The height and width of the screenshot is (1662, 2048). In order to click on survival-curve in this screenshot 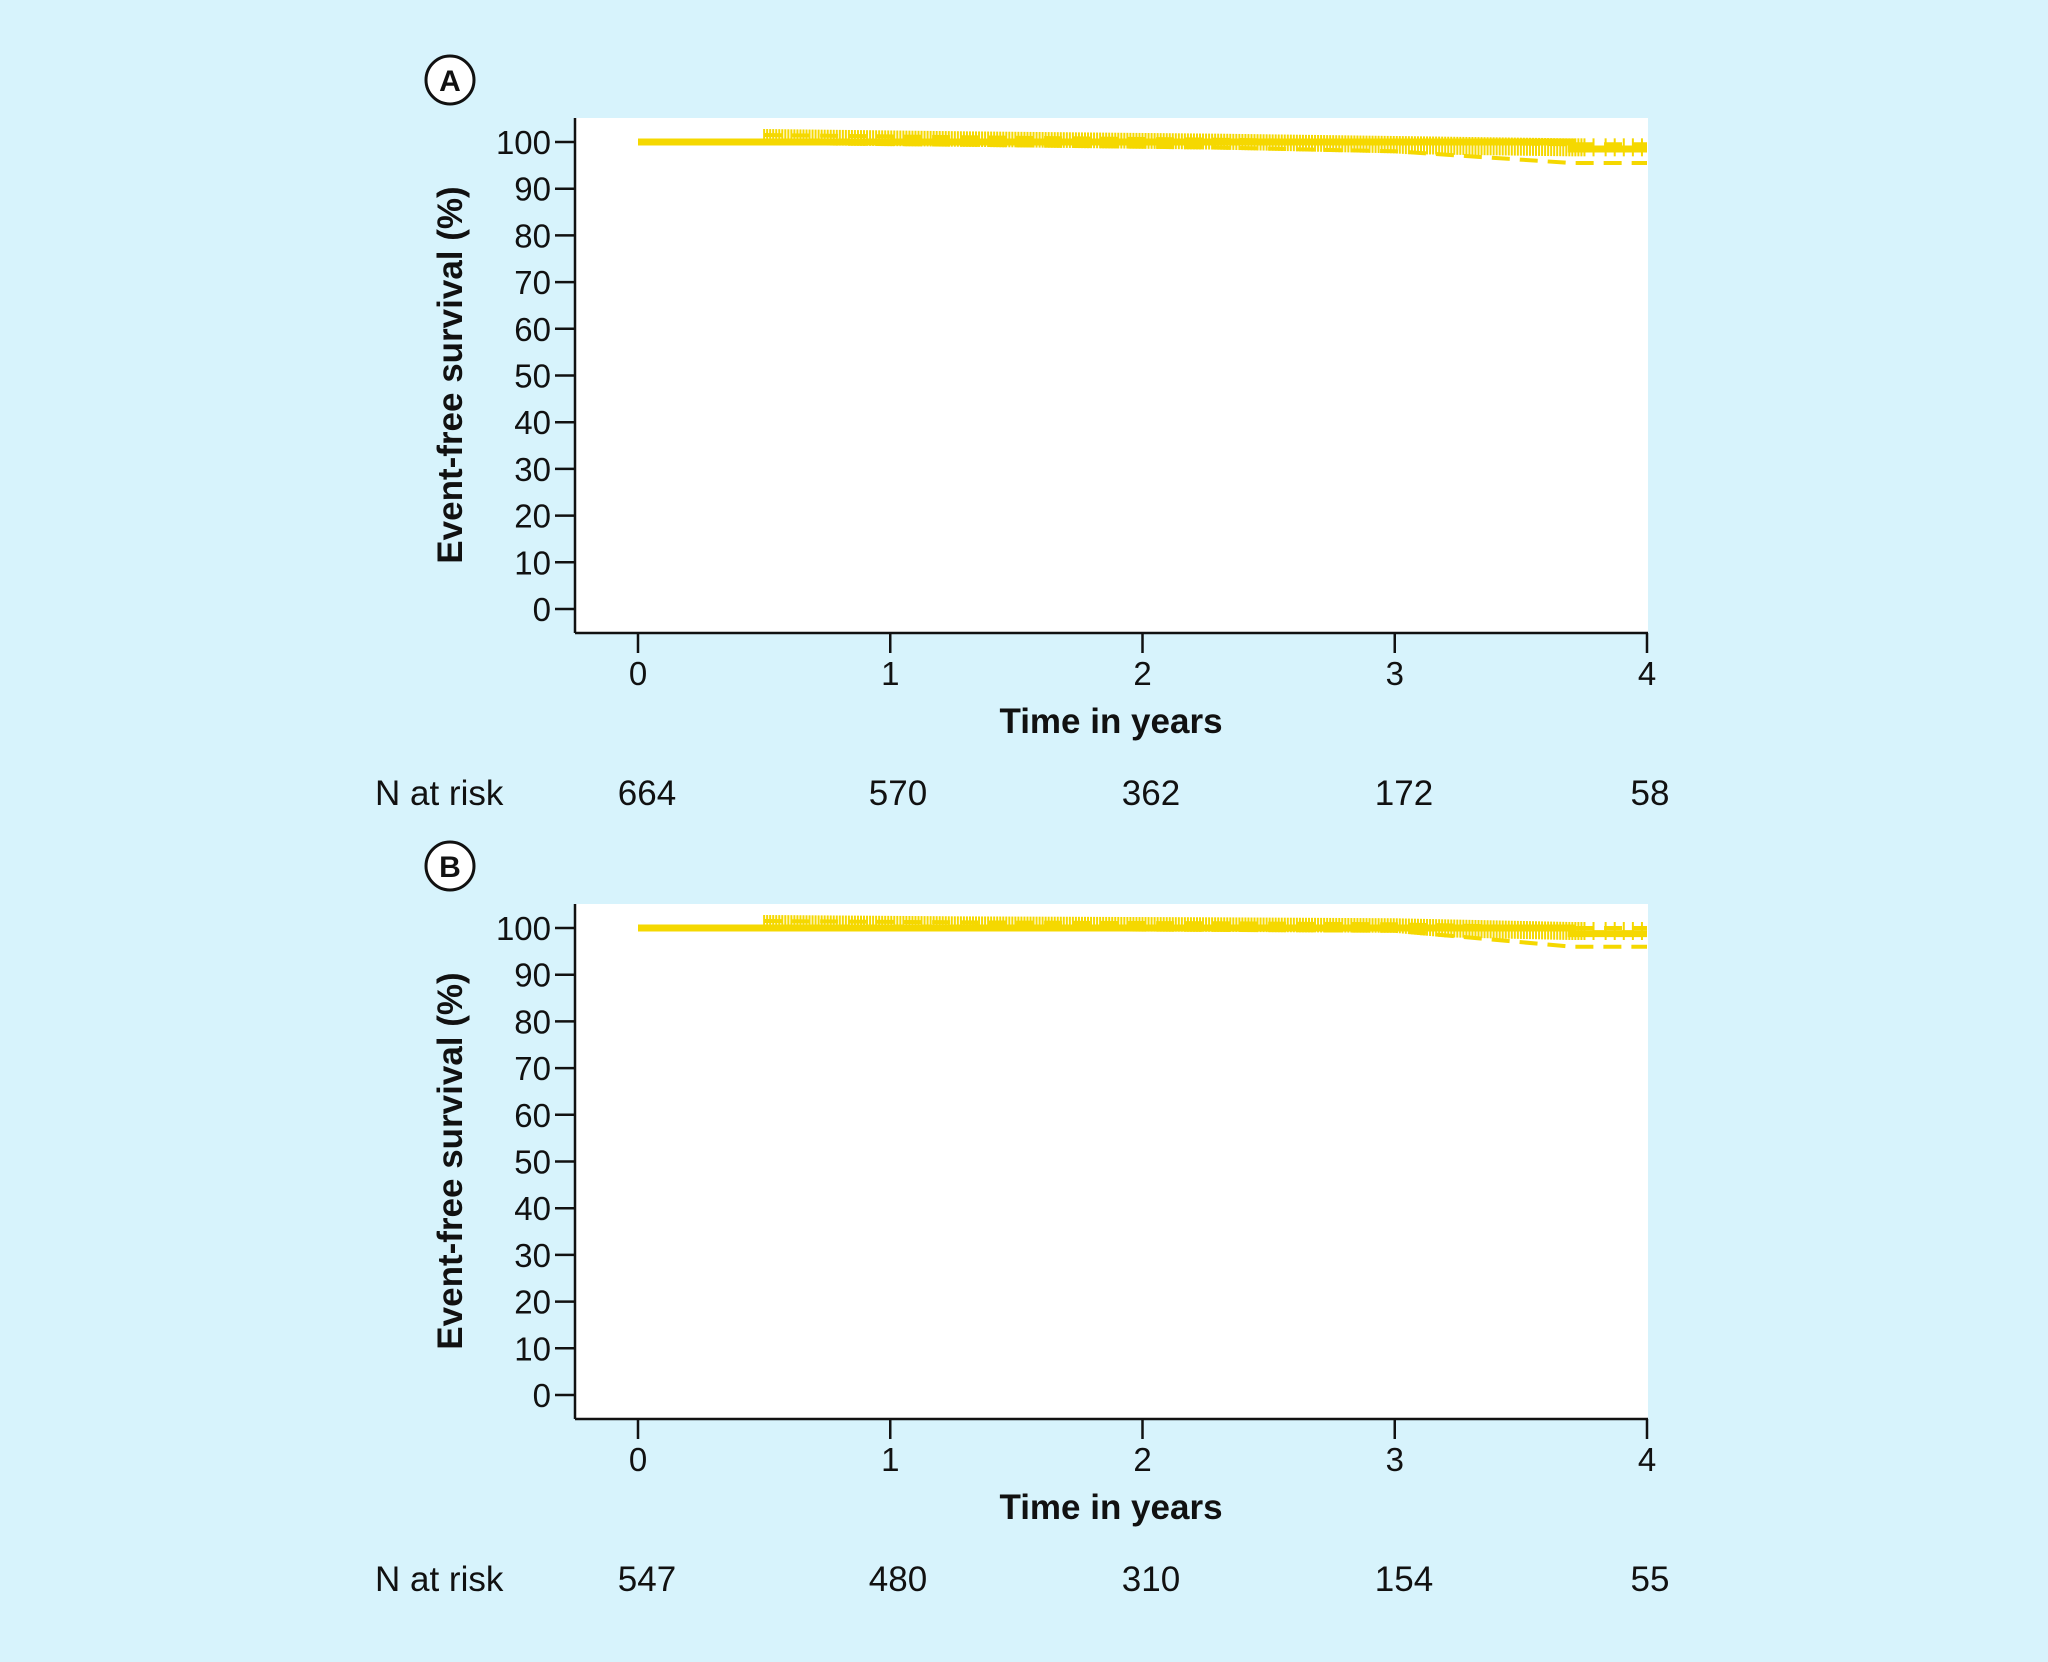, I will do `click(1142, 145)`.